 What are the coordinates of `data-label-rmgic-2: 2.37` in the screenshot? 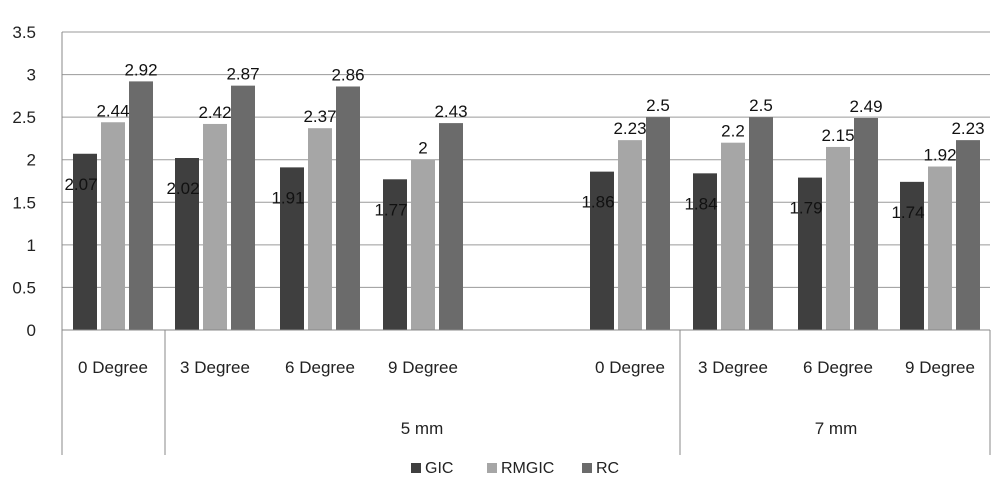 It's located at (319, 116).